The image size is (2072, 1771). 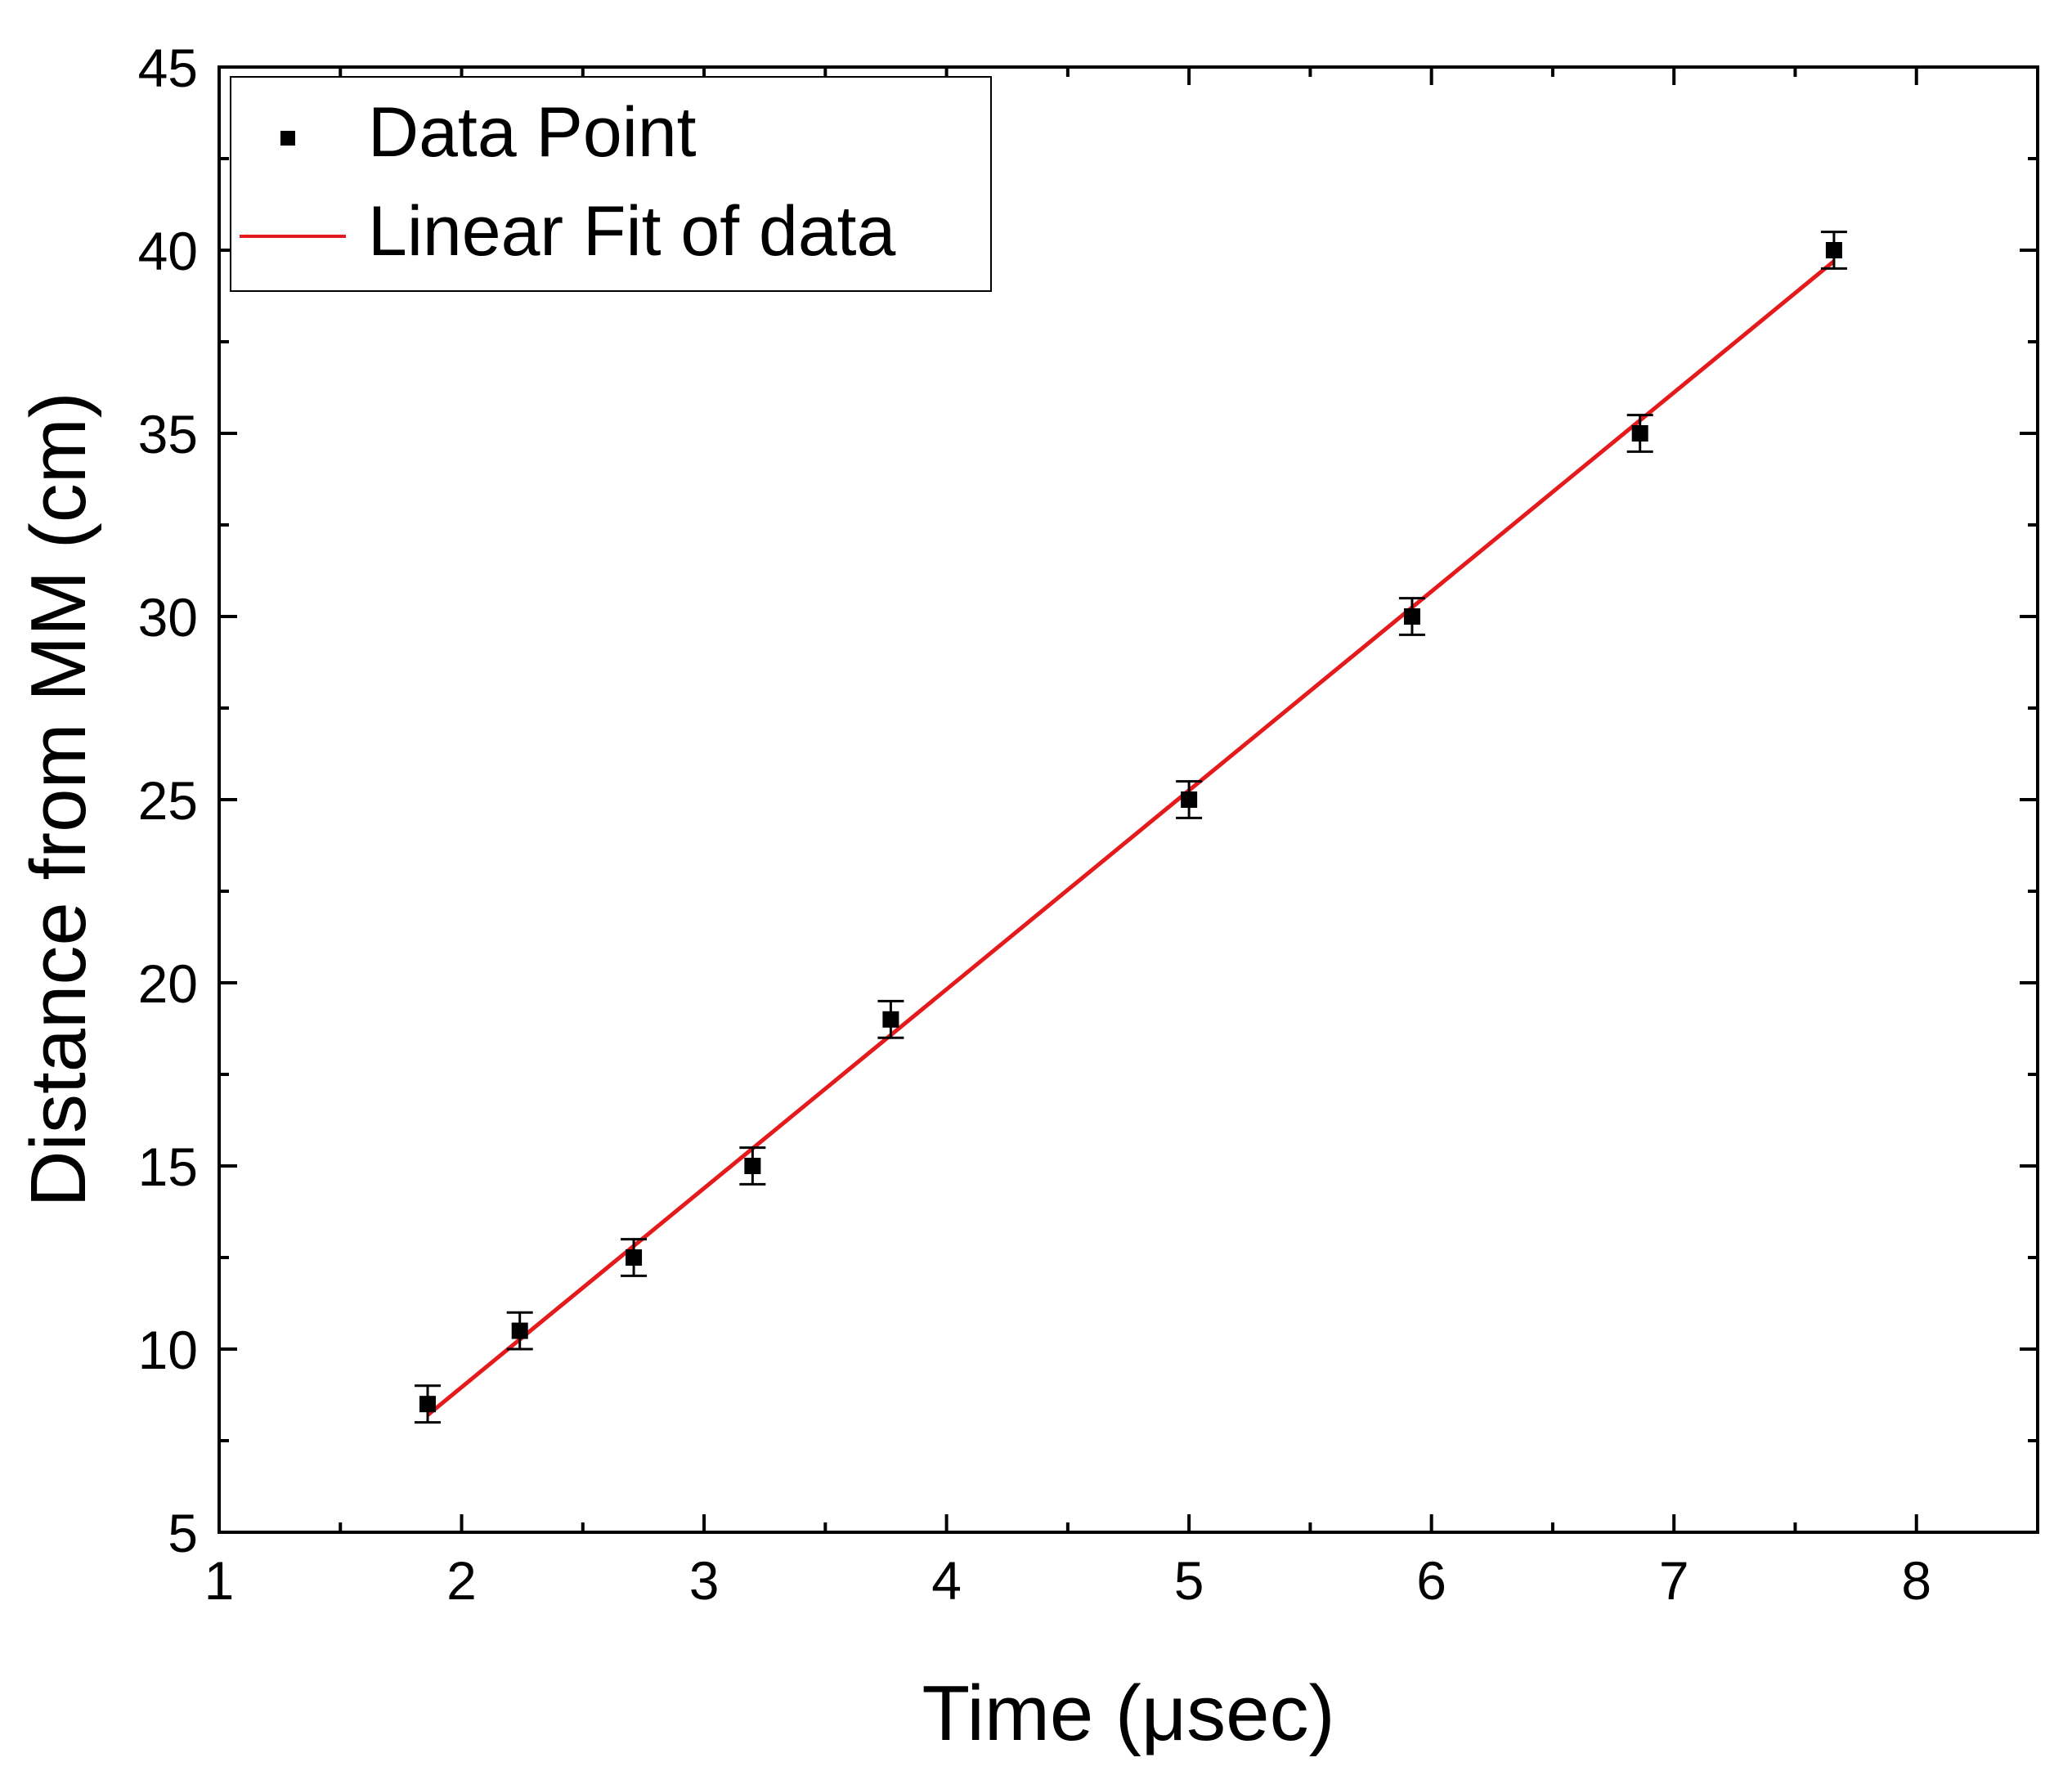 I want to click on x-tick-label: 5, so click(x=1189, y=1580).